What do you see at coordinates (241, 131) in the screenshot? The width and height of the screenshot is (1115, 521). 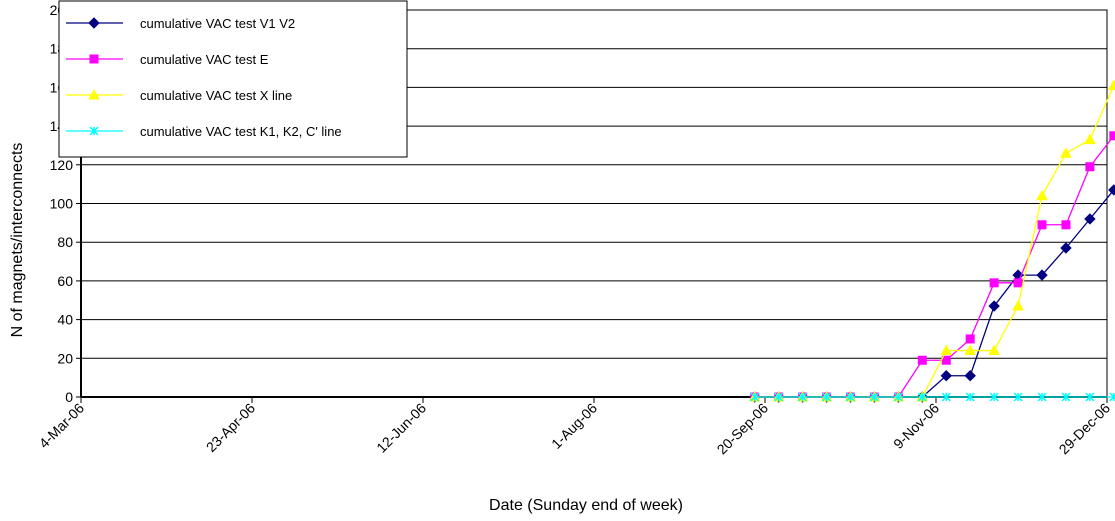 I see `legend-label: cumulative VAC test K1, K2, C' line` at bounding box center [241, 131].